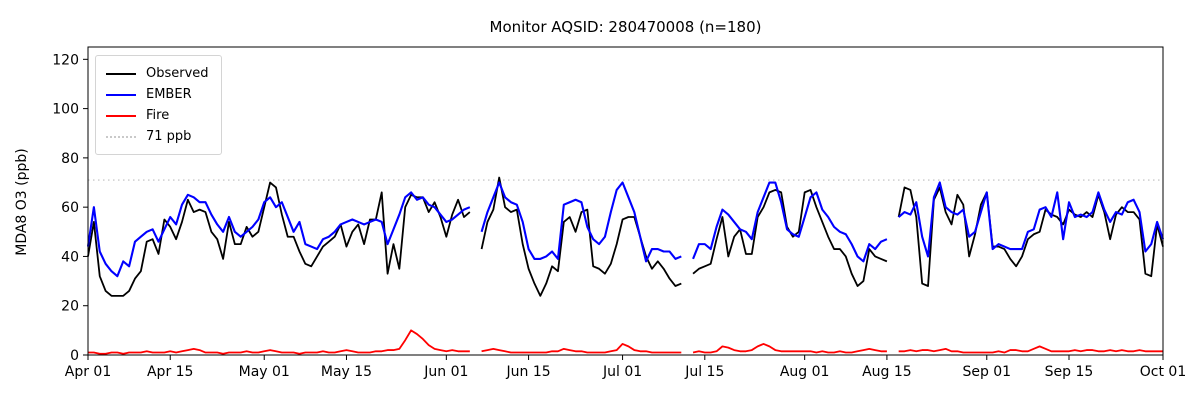 Image resolution: width=1200 pixels, height=400 pixels. I want to click on fire-line-swatch, so click(121, 115).